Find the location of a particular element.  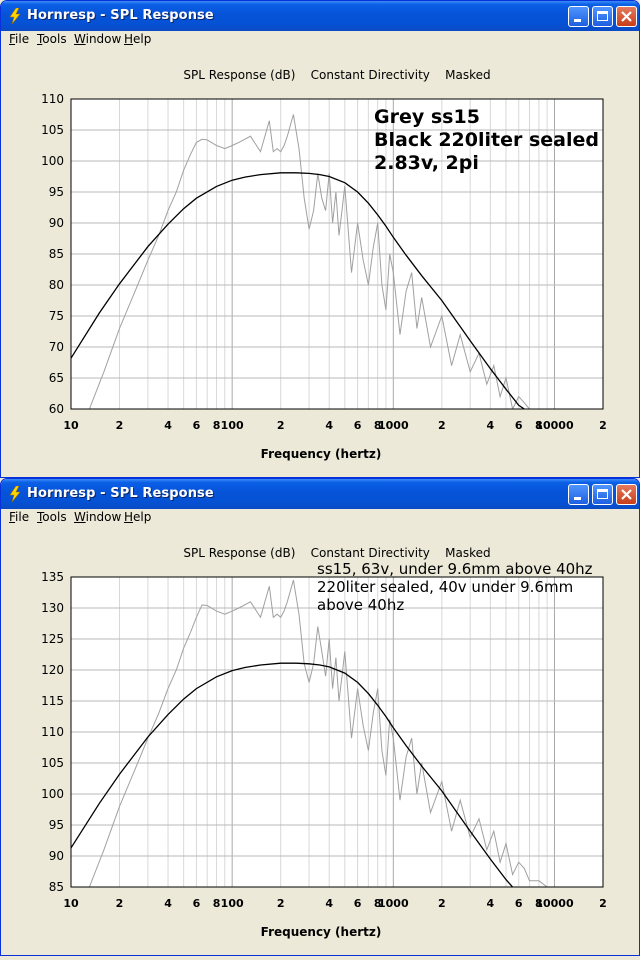

y-tick-label: 120 is located at coordinates (52, 670).